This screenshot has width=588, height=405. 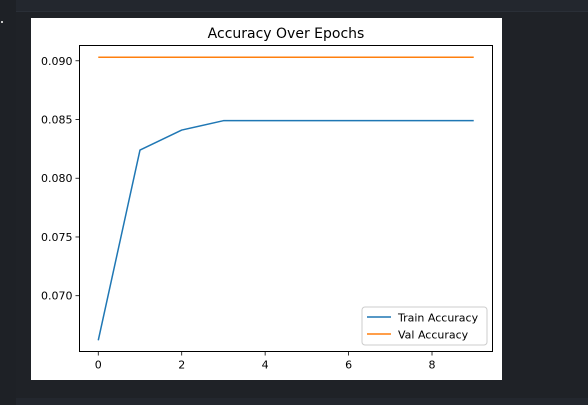 I want to click on chart-title: Accuracy Over Epochs, so click(x=286, y=34).